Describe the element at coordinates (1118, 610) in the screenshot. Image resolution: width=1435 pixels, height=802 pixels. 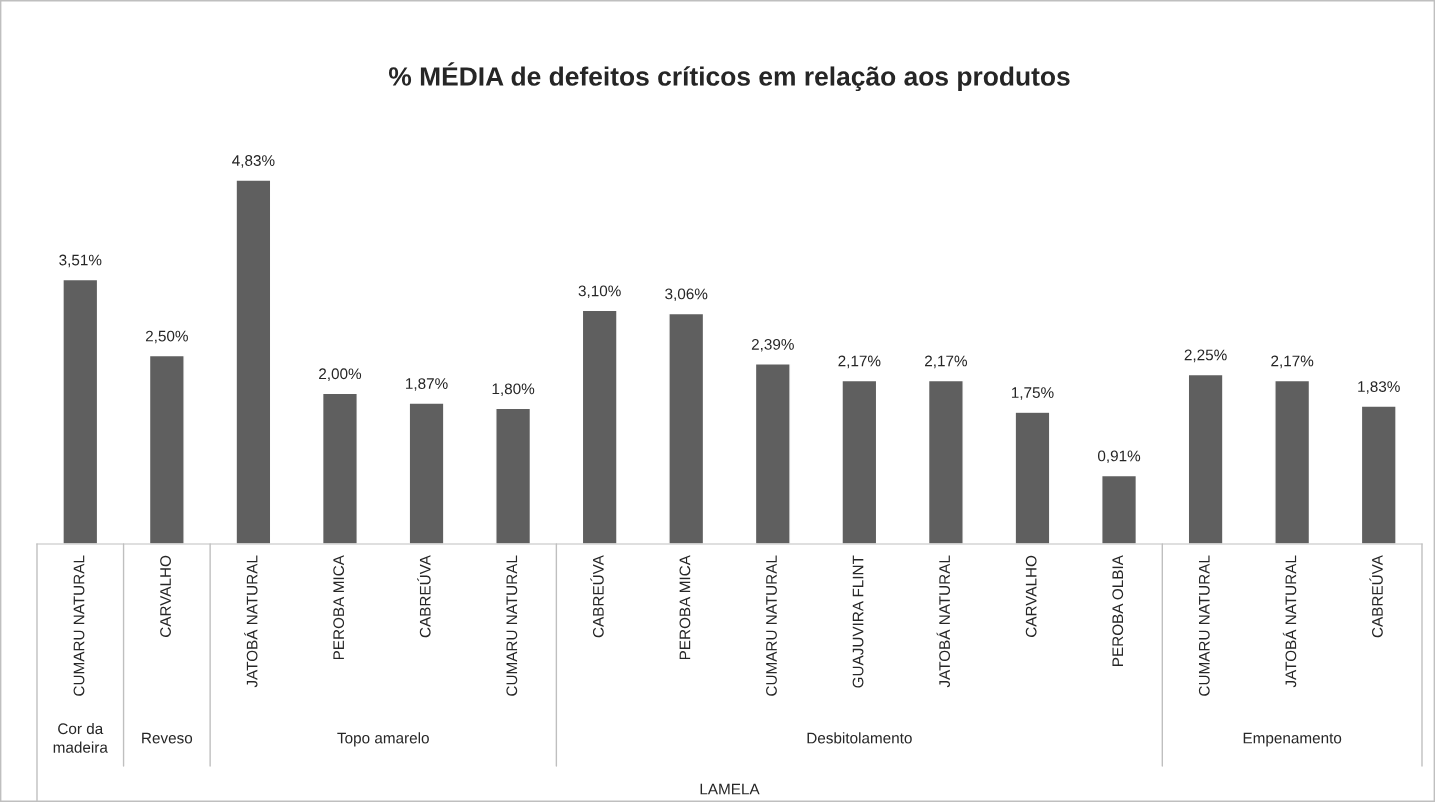
I see `x-tick-label: PEROBA OLBIA` at that location.